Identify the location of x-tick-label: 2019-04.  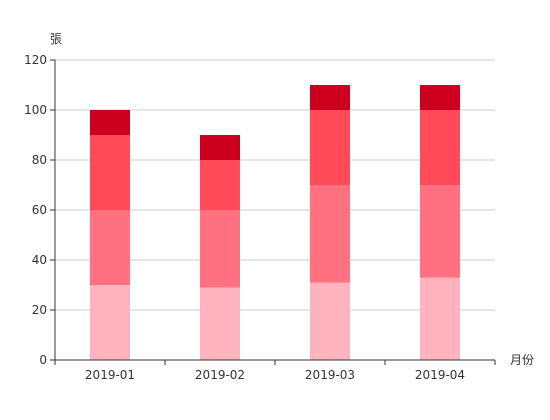
(440, 375).